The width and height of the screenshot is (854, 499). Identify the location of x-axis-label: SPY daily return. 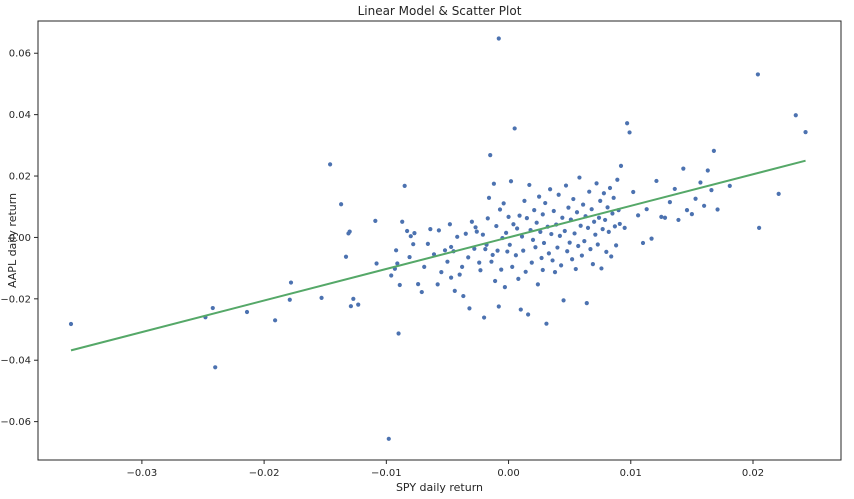
(439, 487).